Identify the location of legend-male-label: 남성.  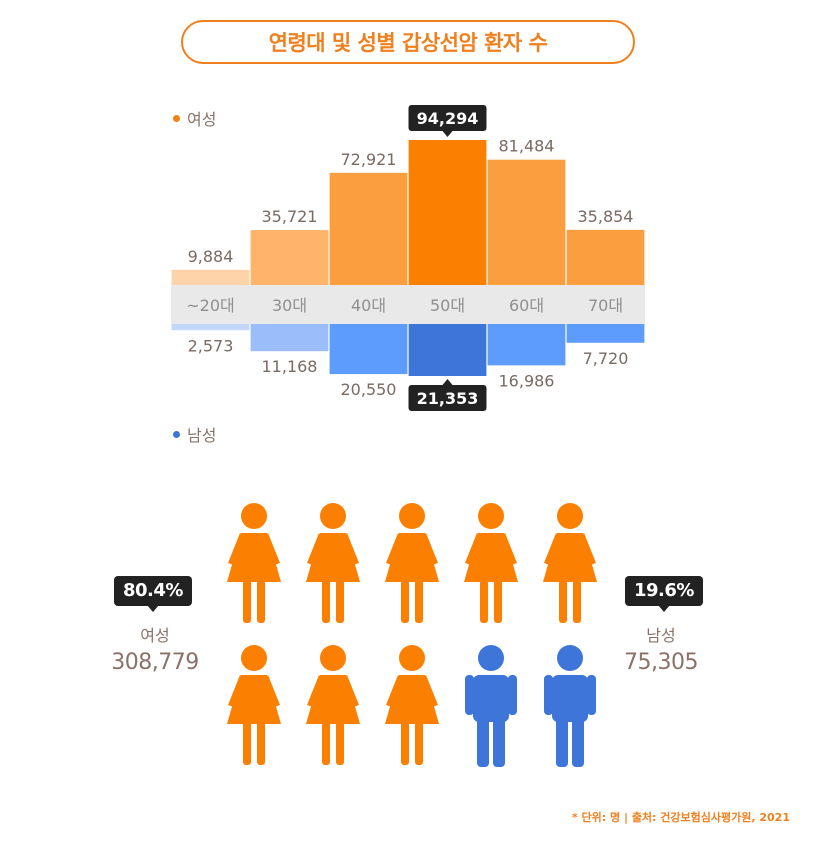
(202, 435).